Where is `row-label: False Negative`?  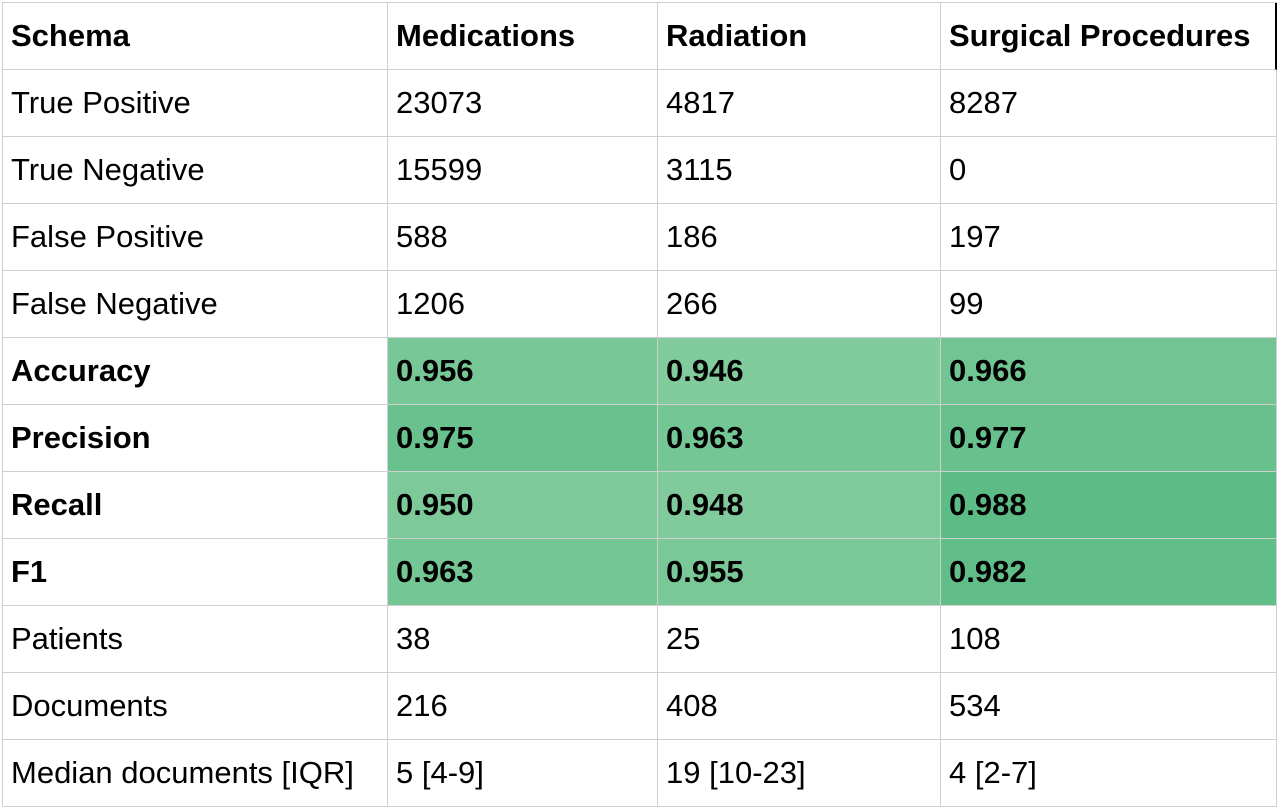
row-label: False Negative is located at coordinates (195, 304).